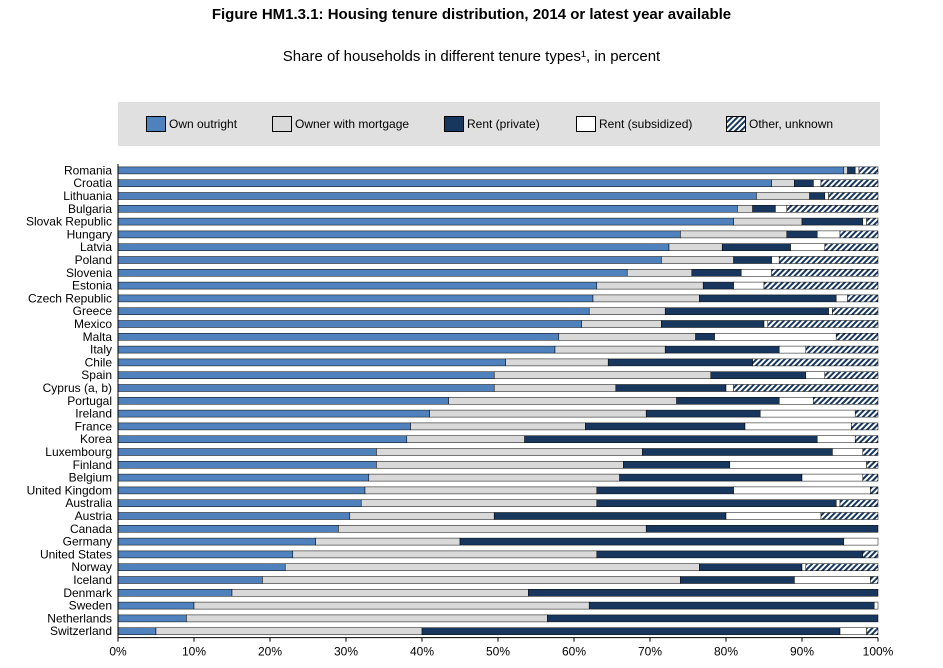 The height and width of the screenshot is (668, 943). Describe the element at coordinates (92, 580) in the screenshot. I see `category-label-iceland: Iceland` at that location.